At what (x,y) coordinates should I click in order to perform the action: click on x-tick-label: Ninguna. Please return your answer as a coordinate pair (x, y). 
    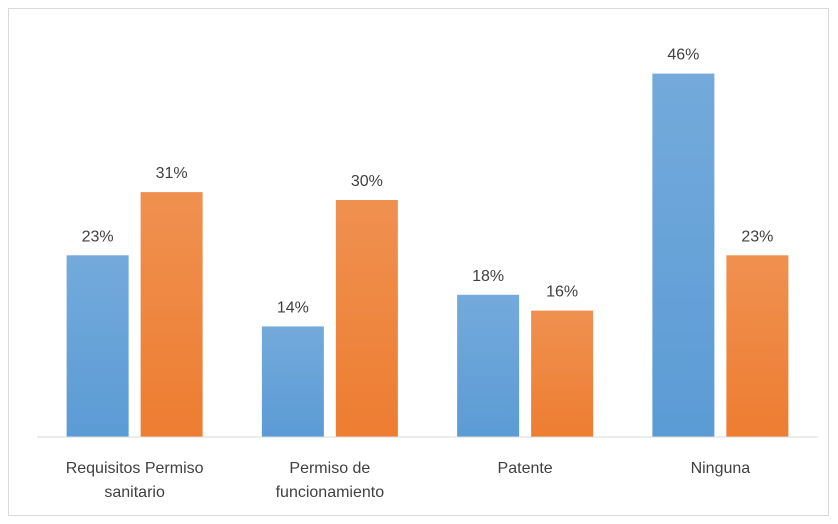
    Looking at the image, I should click on (720, 468).